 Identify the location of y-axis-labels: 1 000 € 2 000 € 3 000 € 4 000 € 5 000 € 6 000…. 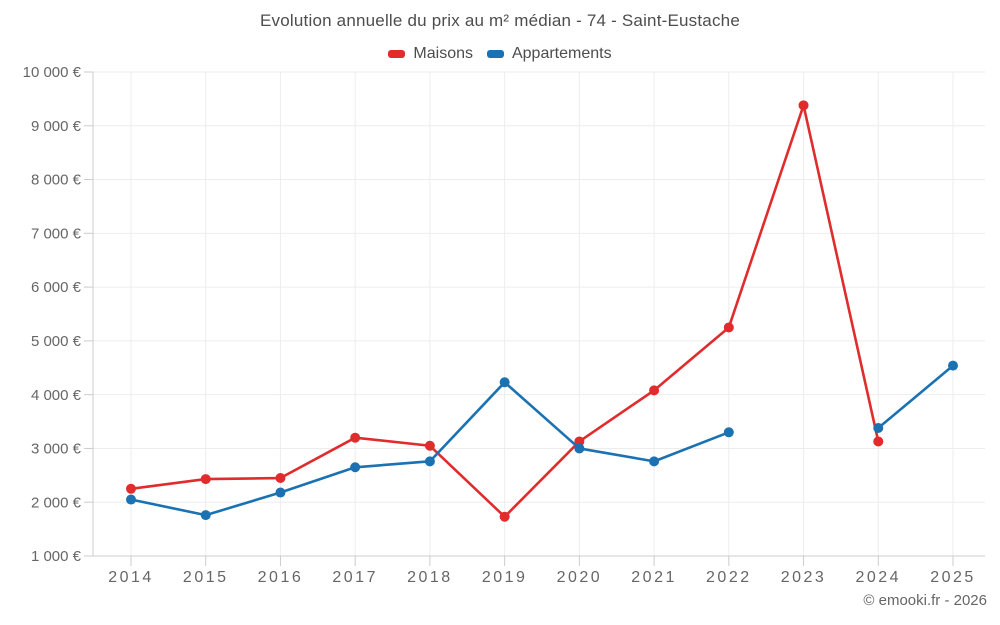
(52, 314).